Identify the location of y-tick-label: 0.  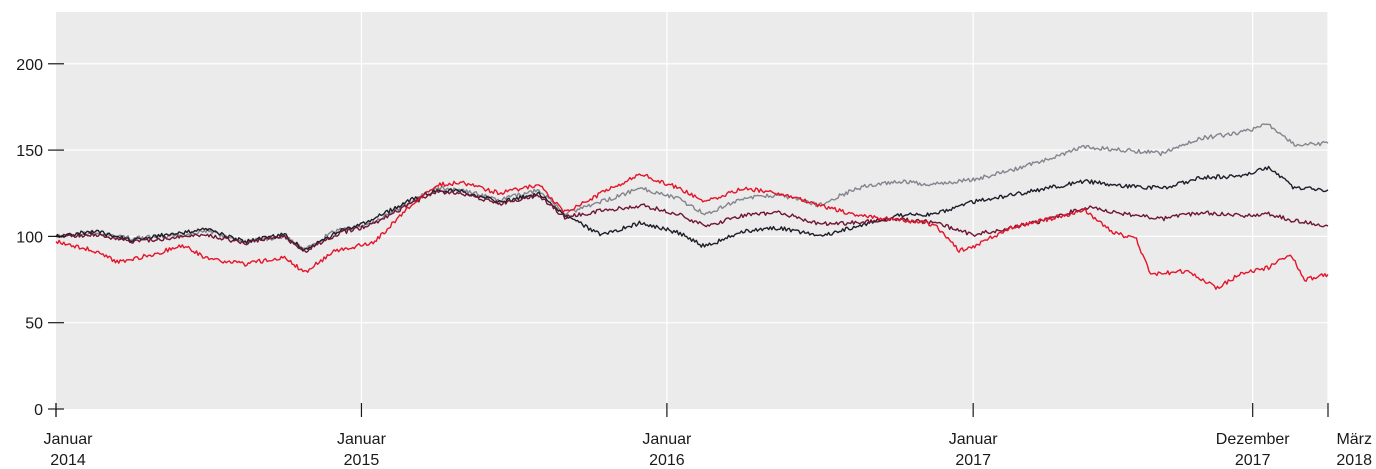
(38, 410).